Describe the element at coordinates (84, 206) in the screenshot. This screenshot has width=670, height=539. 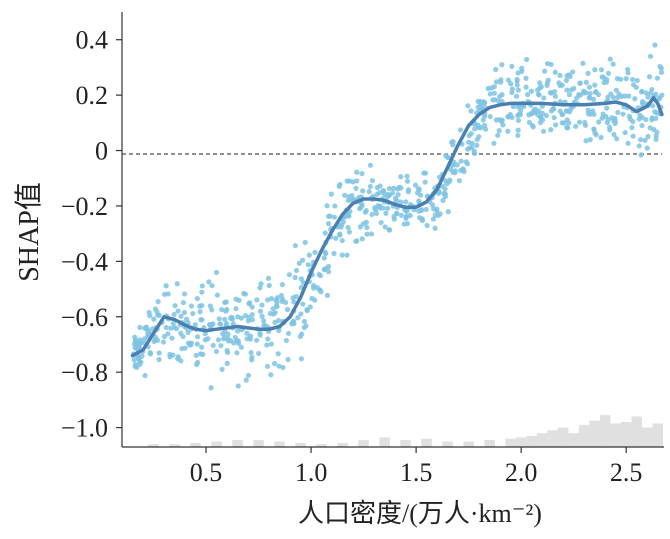
I see `y-tick-label: −0.2` at that location.